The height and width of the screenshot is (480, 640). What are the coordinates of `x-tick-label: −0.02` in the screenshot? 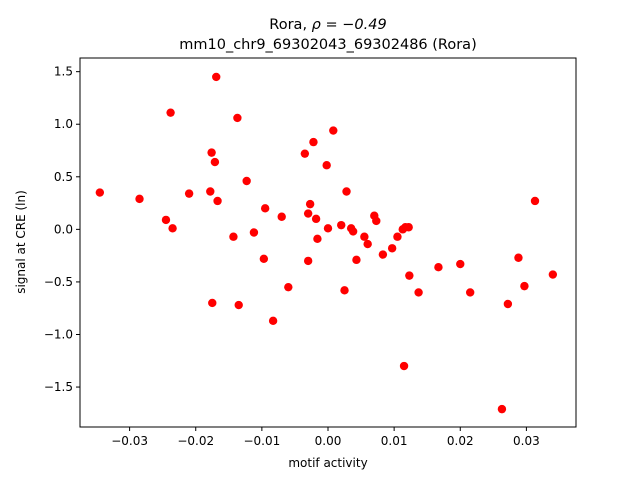 It's located at (195, 441).